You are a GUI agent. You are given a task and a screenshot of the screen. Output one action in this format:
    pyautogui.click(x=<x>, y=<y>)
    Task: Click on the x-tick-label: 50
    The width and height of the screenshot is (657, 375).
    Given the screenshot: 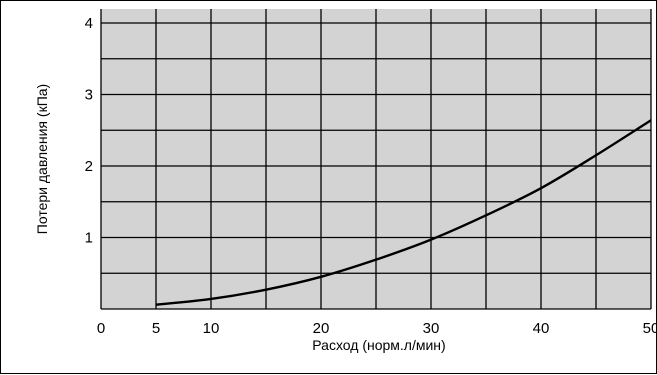 What is the action you would take?
    pyautogui.click(x=650, y=328)
    